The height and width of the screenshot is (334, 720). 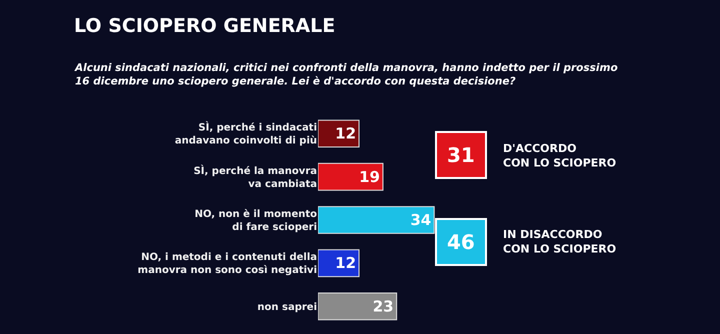 What do you see at coordinates (461, 155) in the screenshot?
I see `text: 31` at bounding box center [461, 155].